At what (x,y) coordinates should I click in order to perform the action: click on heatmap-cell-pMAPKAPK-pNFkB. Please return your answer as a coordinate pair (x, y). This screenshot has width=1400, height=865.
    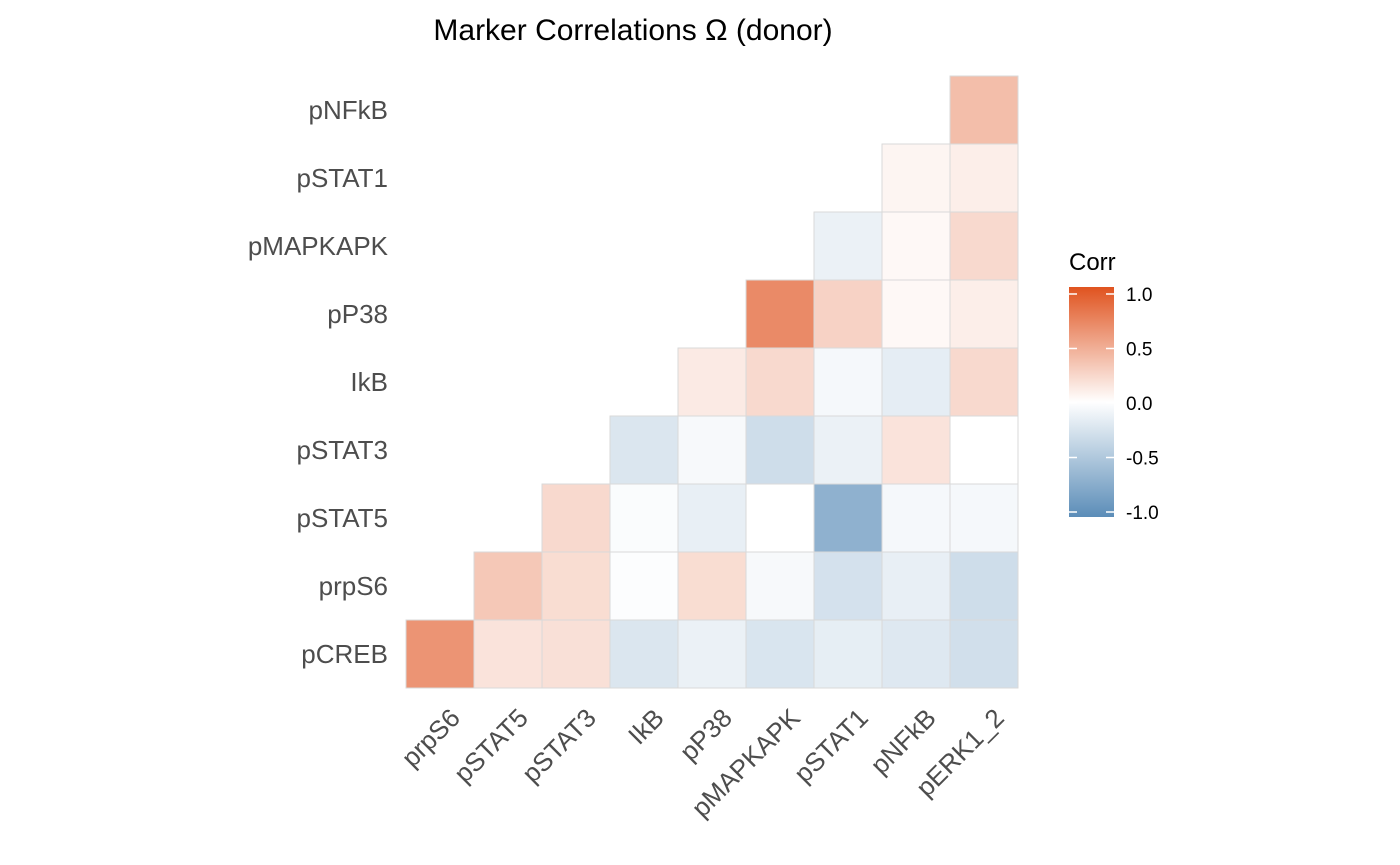
    Looking at the image, I should click on (916, 246).